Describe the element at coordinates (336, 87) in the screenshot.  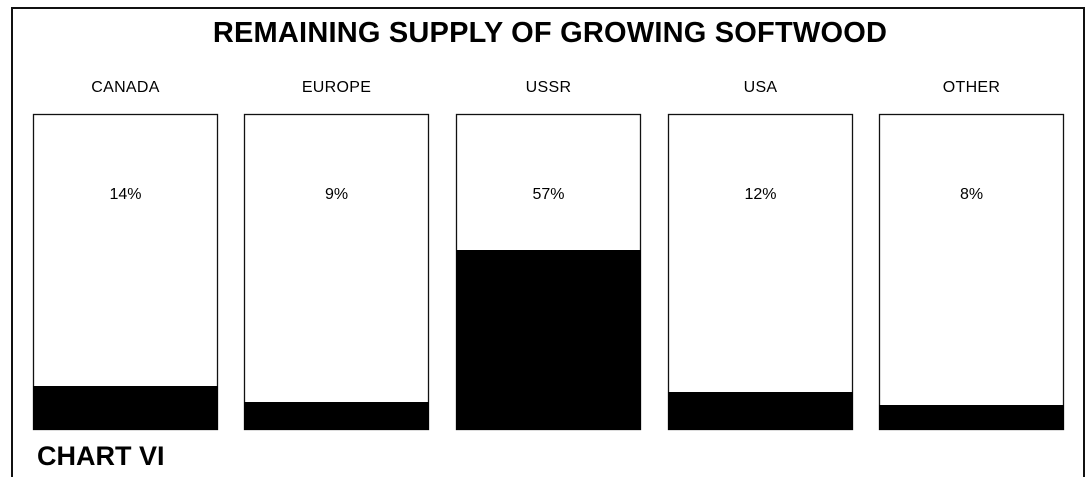
I see `category-label-europe: EUROPE` at that location.